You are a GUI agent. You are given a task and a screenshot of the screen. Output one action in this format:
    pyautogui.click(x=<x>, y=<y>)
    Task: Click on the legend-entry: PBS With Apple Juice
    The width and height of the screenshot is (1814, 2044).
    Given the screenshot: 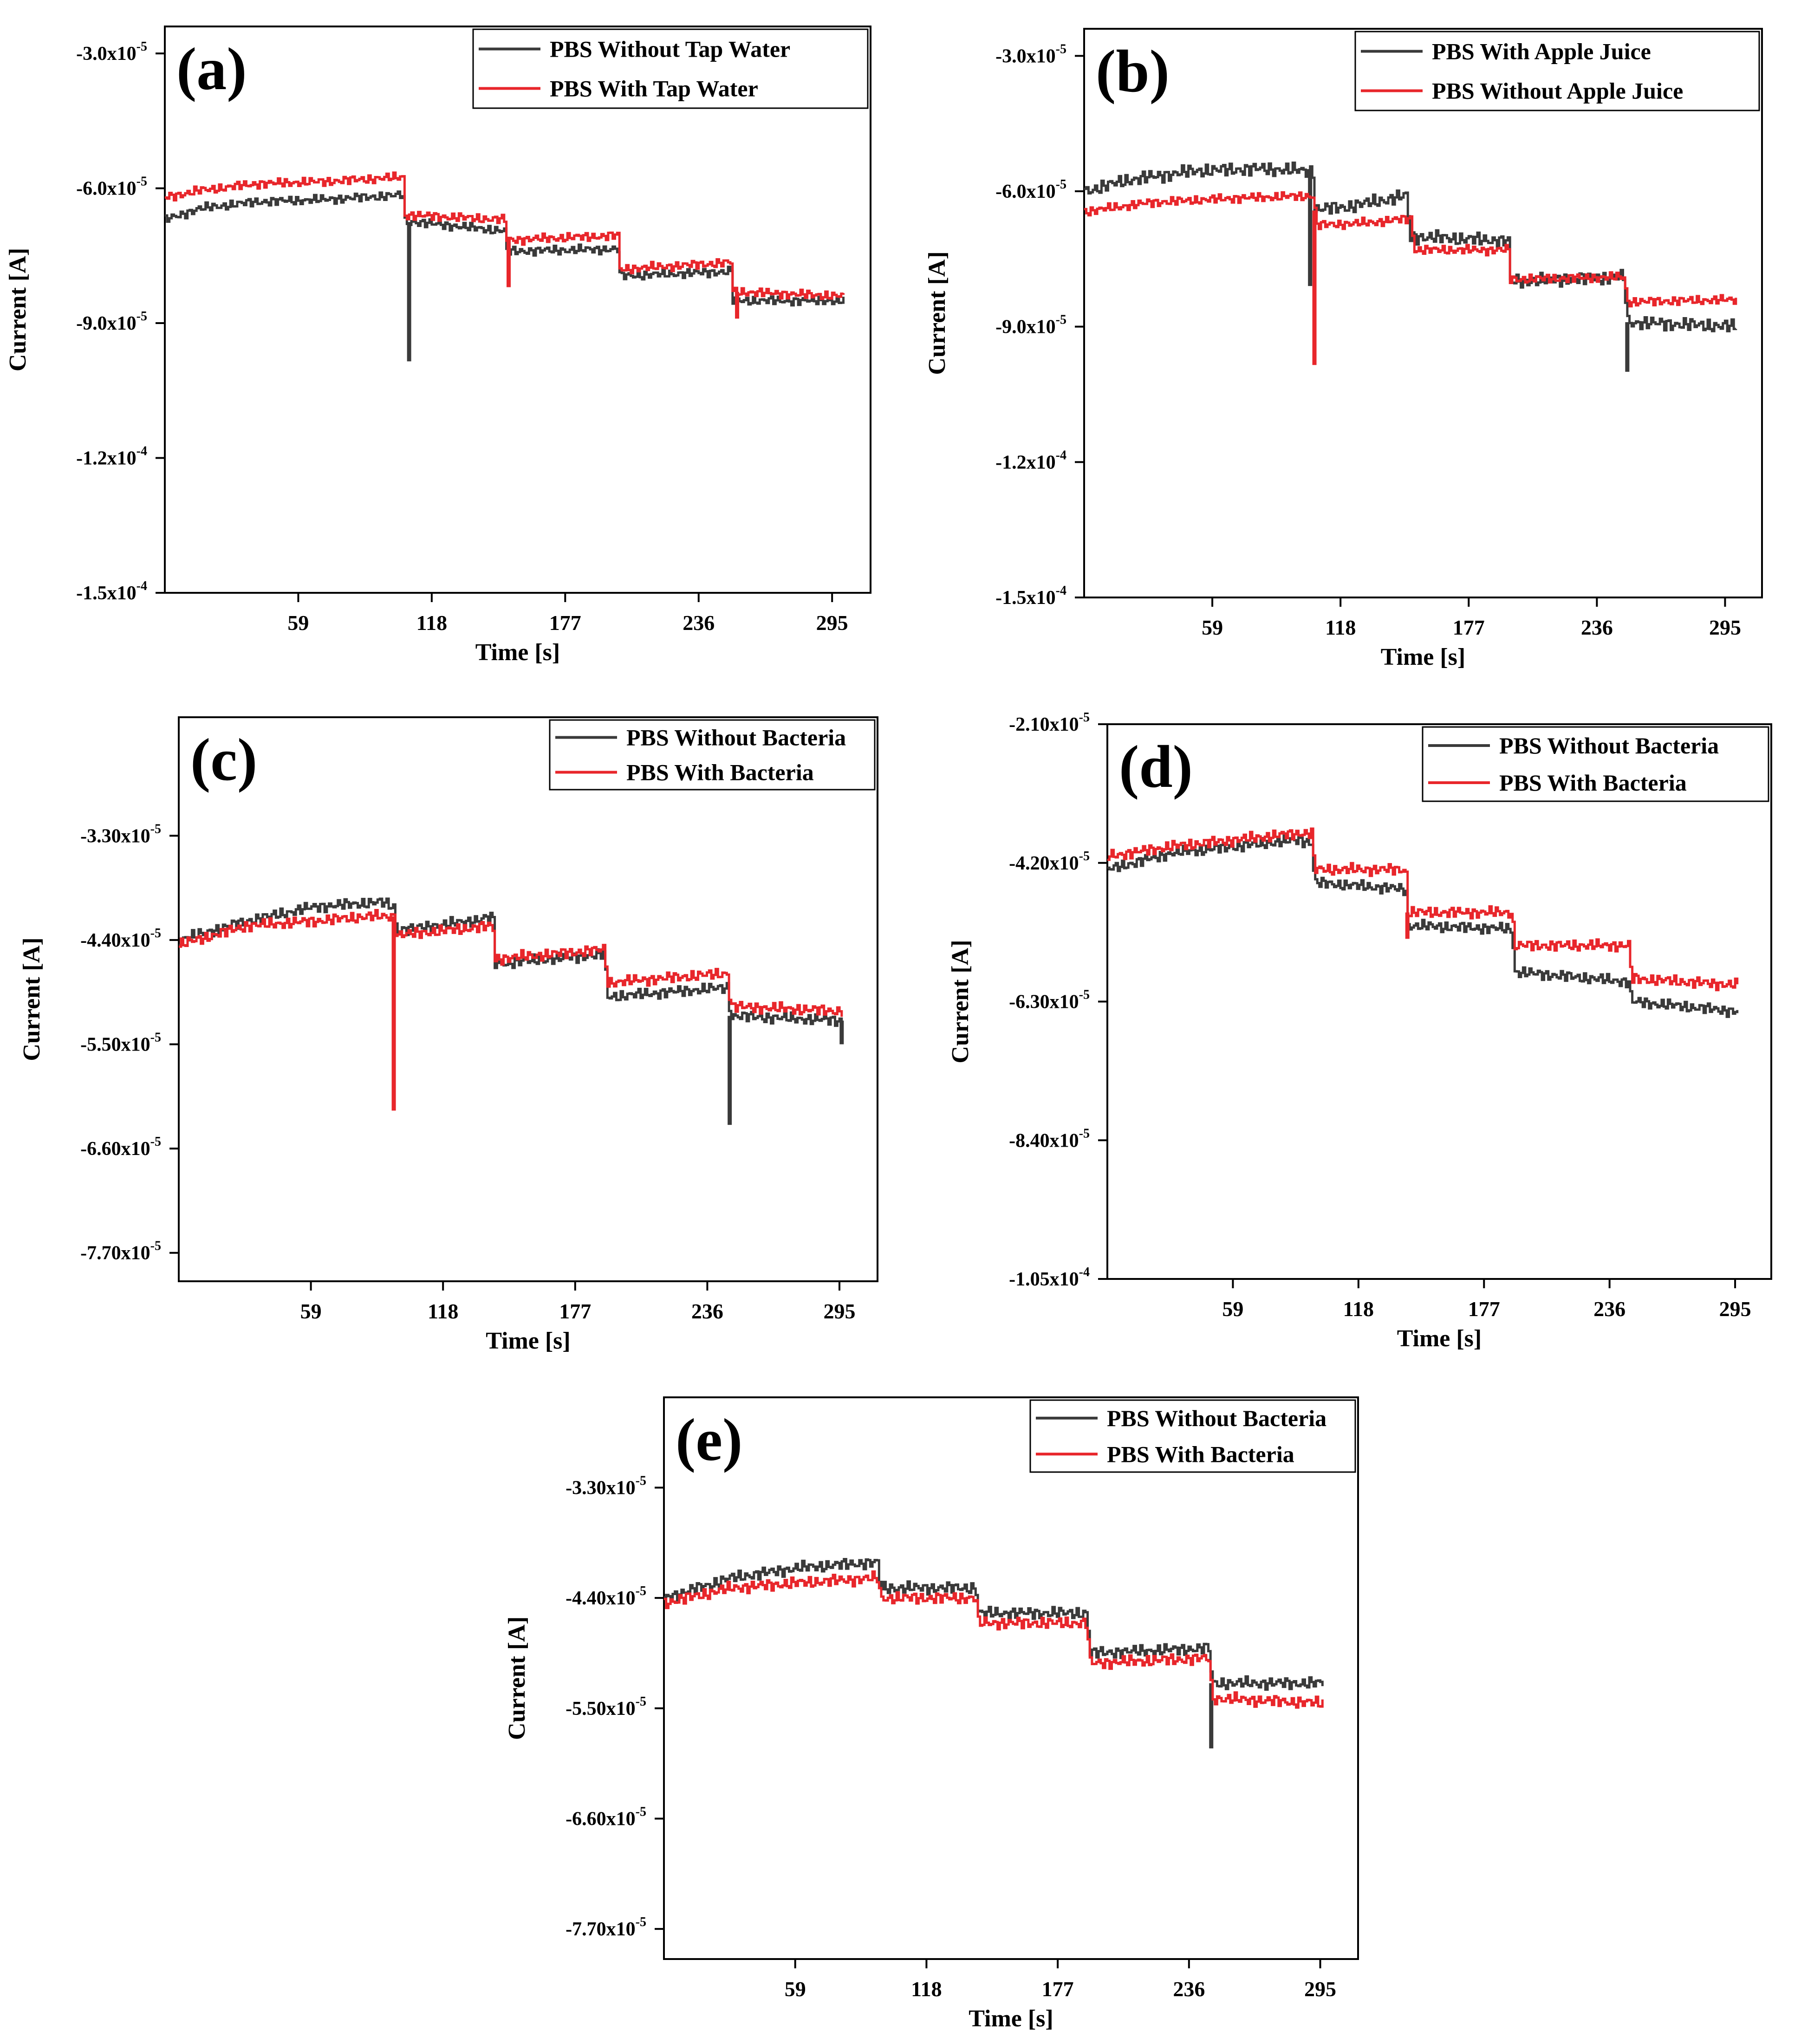 What is the action you would take?
    pyautogui.click(x=1541, y=52)
    